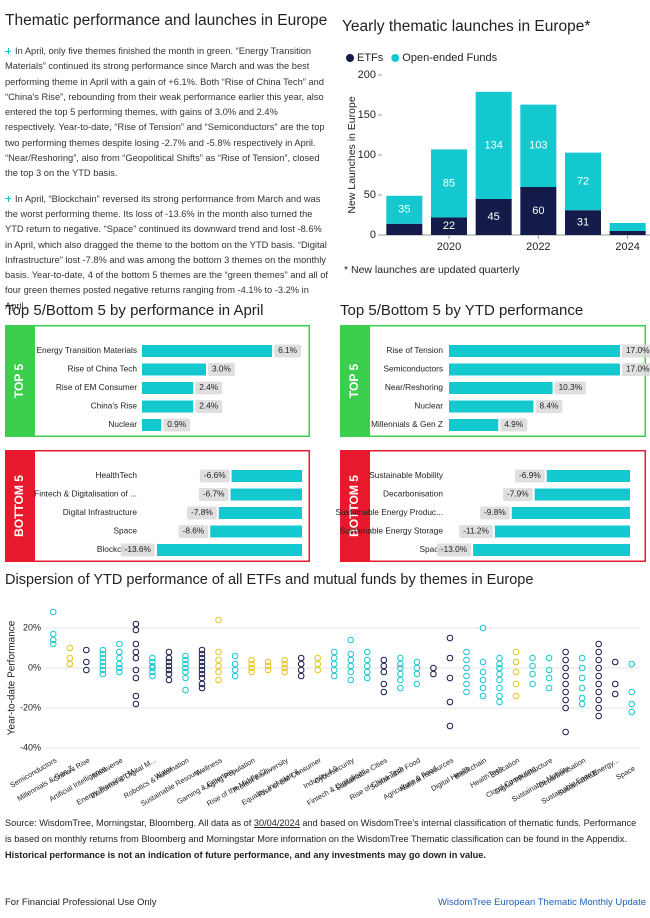  Describe the element at coordinates (449, 247) in the screenshot. I see `x-tick-label: 2020` at that location.